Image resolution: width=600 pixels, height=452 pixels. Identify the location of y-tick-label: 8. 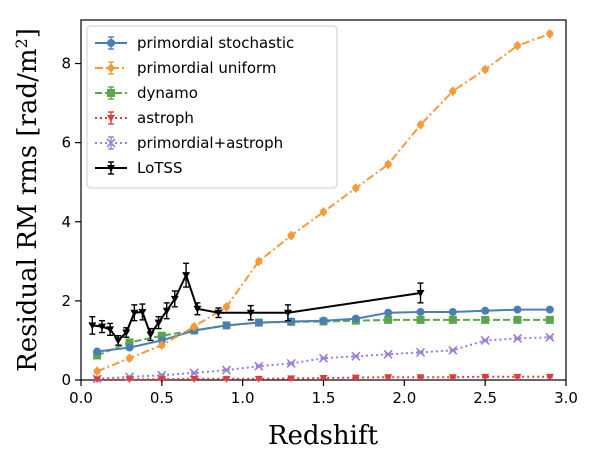
(66, 64).